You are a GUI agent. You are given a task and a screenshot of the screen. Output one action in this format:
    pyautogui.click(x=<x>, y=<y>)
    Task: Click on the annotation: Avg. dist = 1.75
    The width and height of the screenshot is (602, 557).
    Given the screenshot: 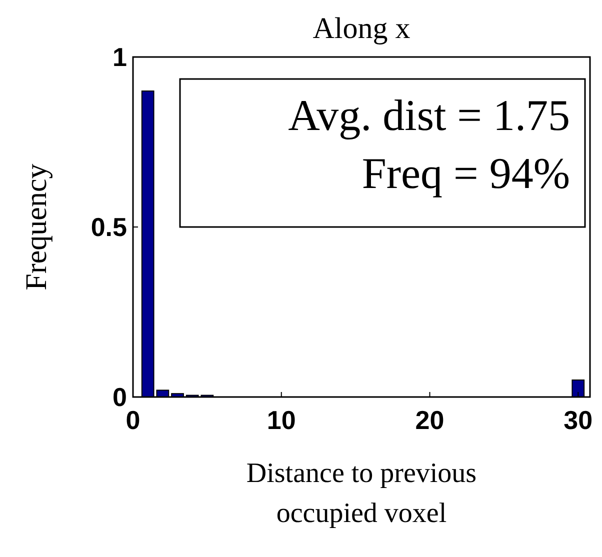 What is the action you would take?
    pyautogui.click(x=429, y=115)
    